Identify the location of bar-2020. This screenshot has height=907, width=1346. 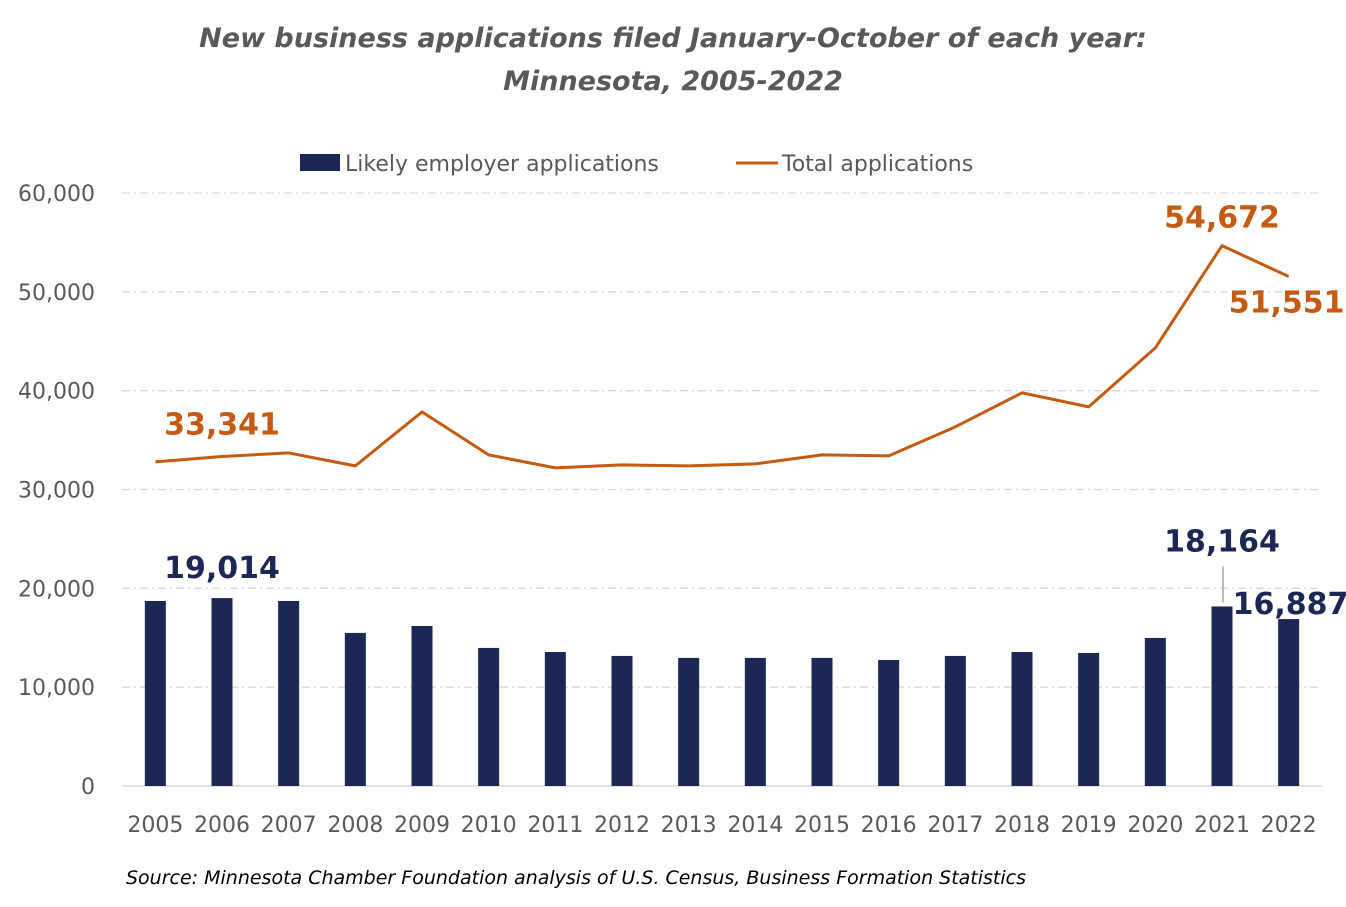
(1155, 711).